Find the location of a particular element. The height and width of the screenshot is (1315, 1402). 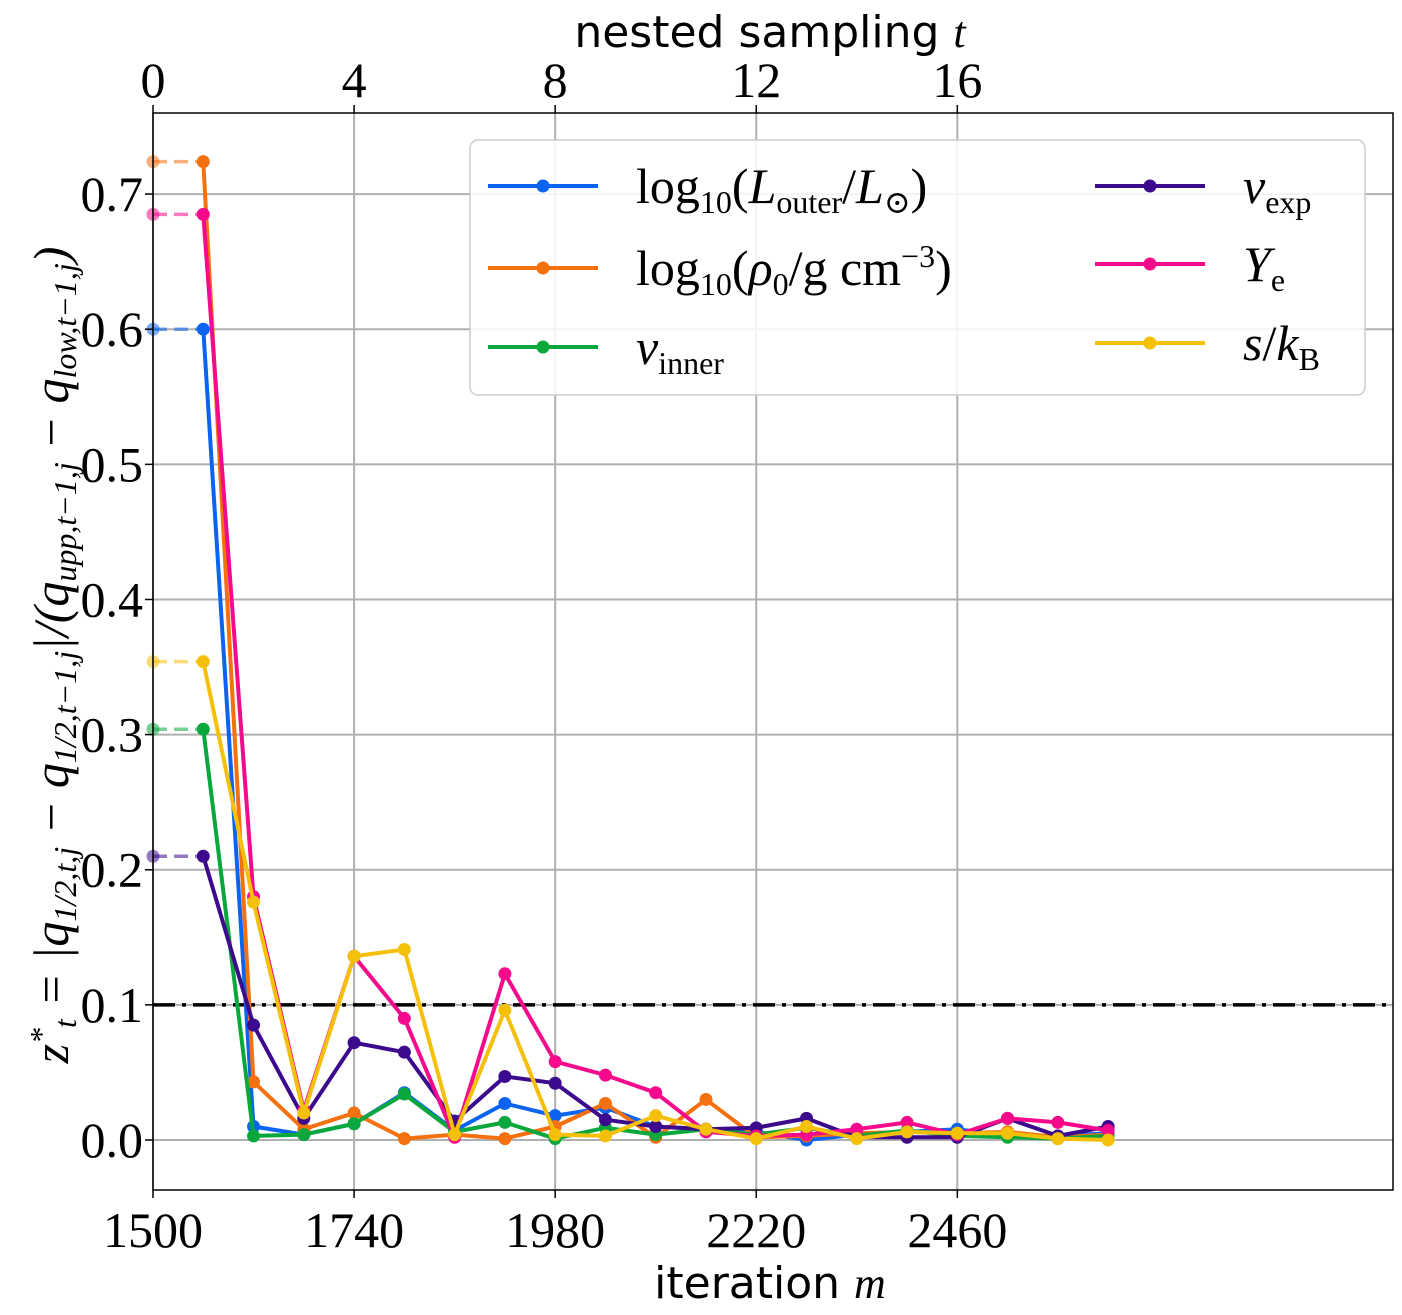

y-axis-title-part: z is located at coordinates (51, 1054).